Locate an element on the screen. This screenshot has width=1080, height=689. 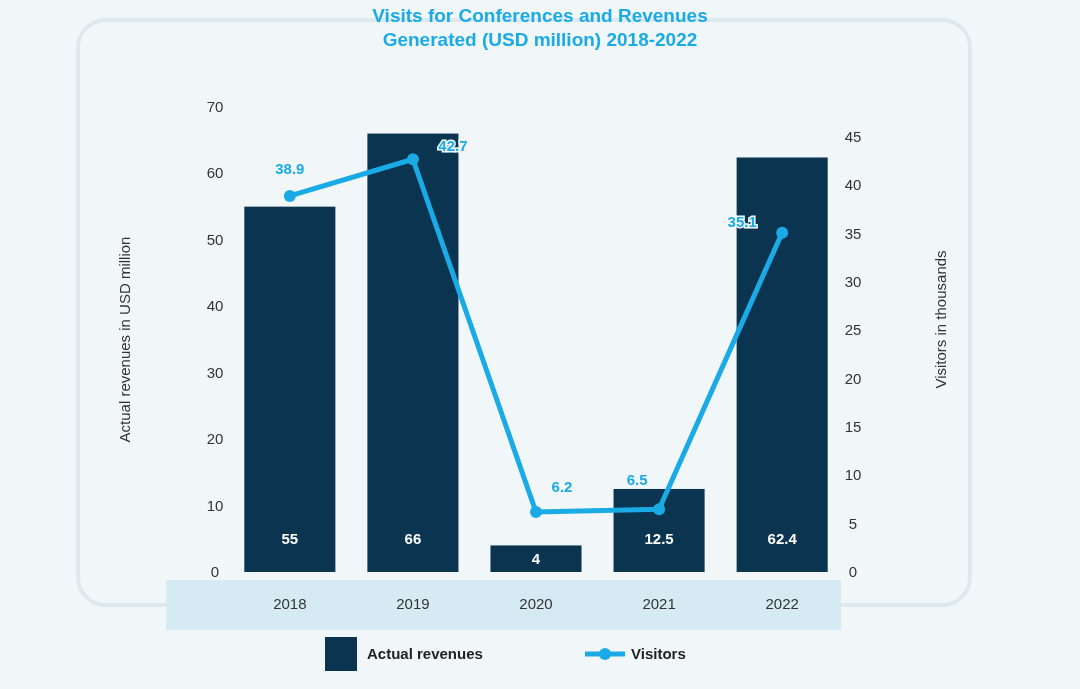
y-tick-label: 40 is located at coordinates (215, 306).